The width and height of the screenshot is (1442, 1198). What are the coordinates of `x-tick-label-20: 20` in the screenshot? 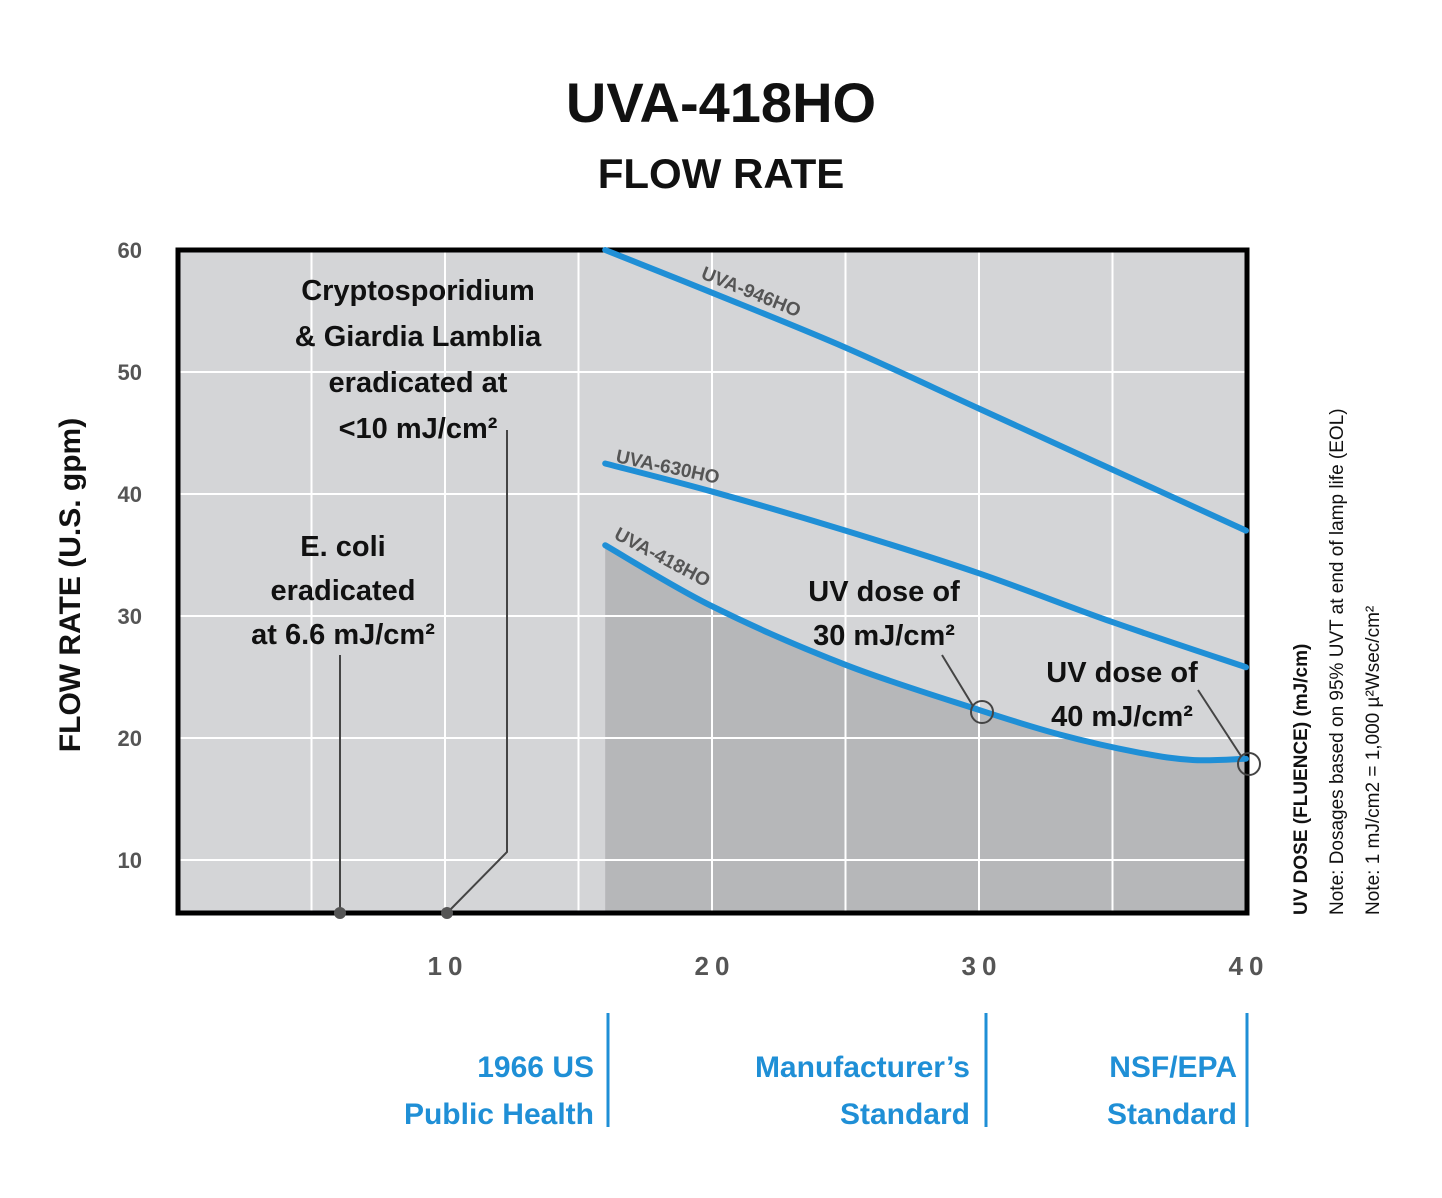 It's located at (715, 966).